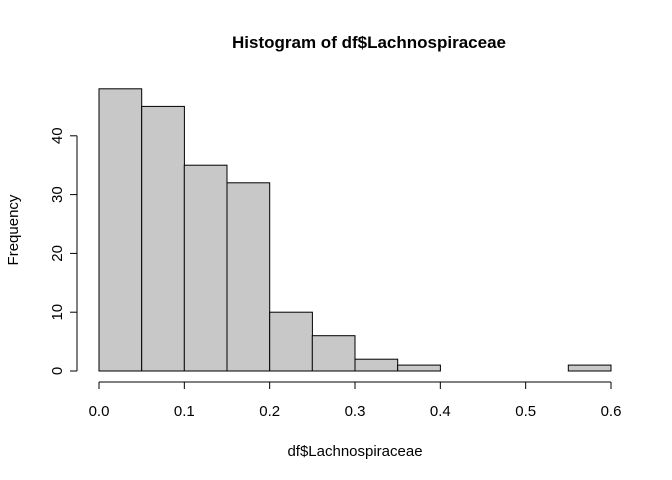 This screenshot has width=672, height=480. What do you see at coordinates (440, 411) in the screenshot?
I see `x-tick-label-4: 0.4` at bounding box center [440, 411].